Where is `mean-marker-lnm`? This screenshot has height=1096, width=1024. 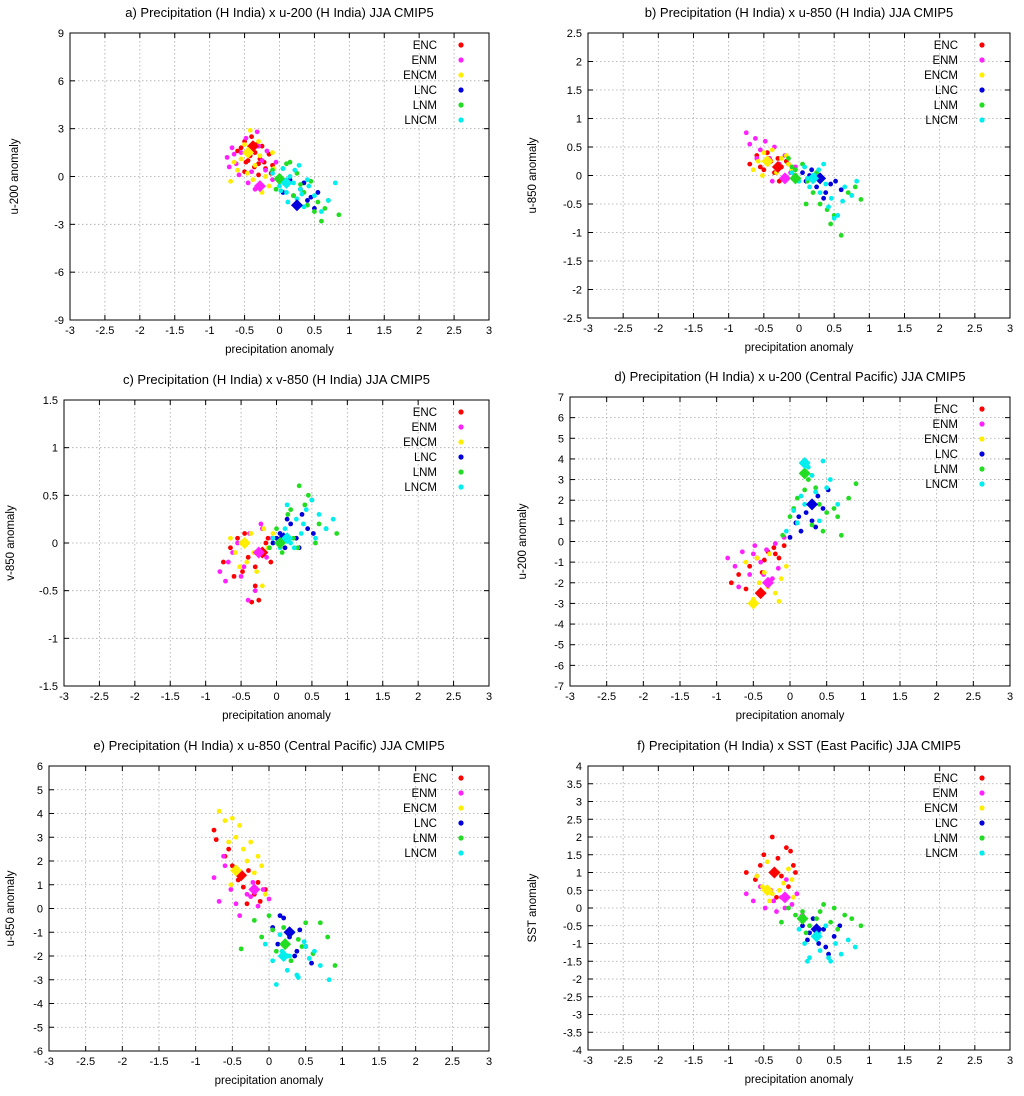 mean-marker-lnm is located at coordinates (802, 918).